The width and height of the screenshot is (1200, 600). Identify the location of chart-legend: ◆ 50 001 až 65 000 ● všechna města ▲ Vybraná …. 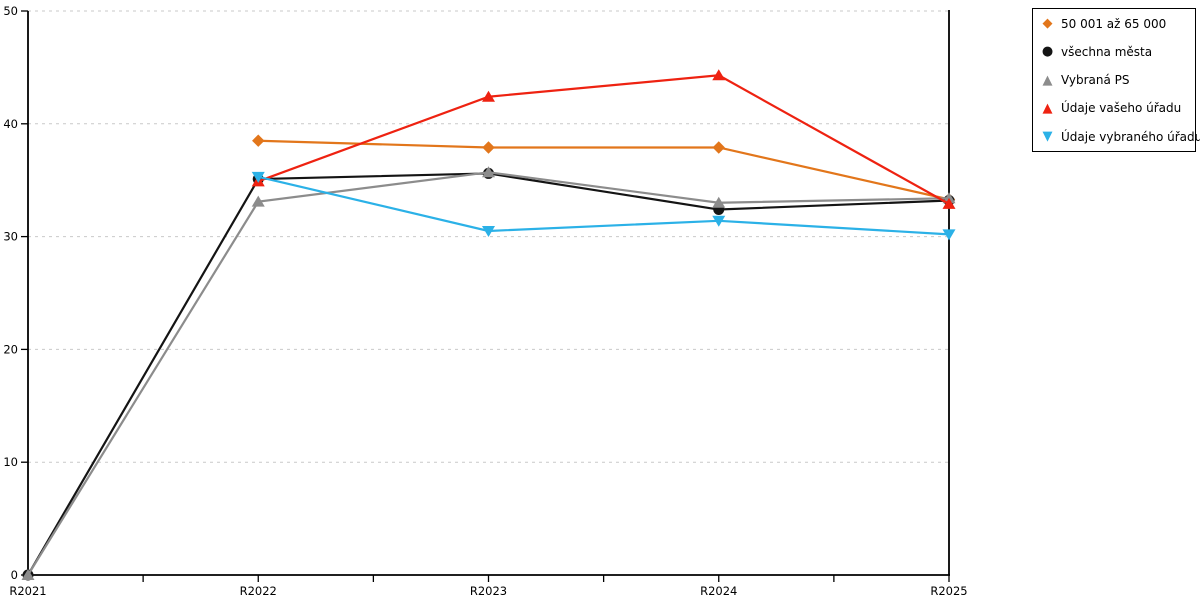
(1116, 80).